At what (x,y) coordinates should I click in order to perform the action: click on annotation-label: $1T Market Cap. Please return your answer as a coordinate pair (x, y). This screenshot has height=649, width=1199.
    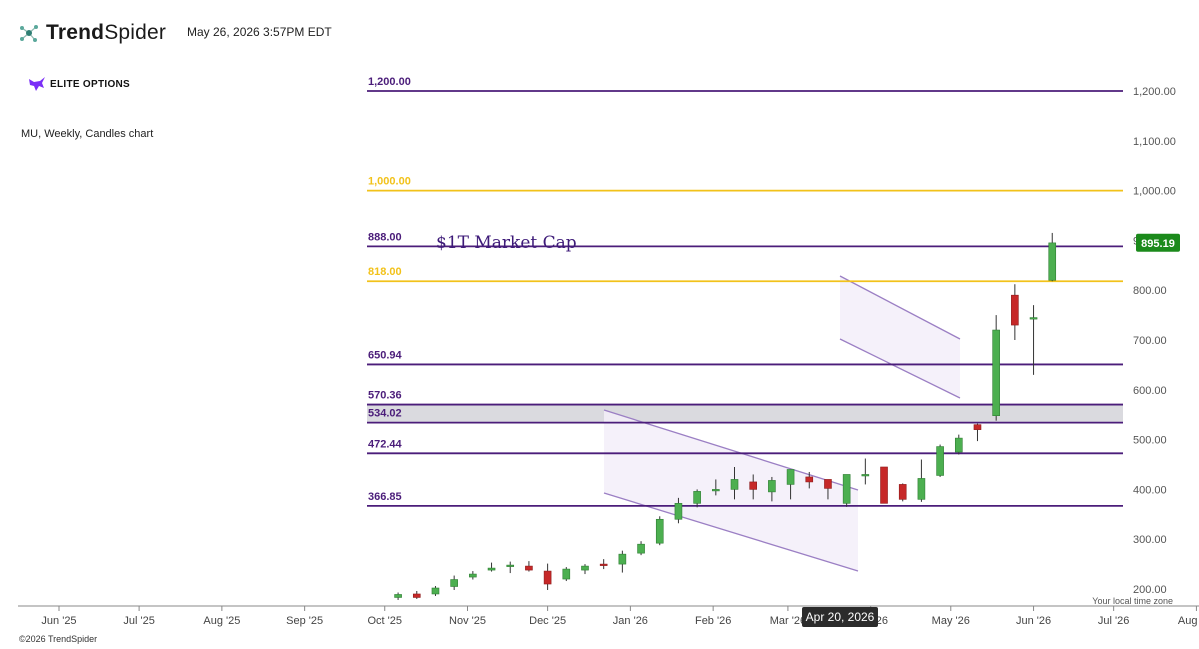
    Looking at the image, I should click on (506, 243).